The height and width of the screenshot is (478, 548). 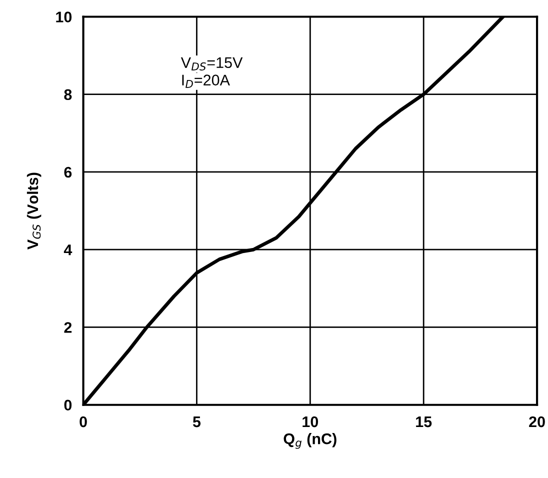 I want to click on x-axis-title: Q$_{g}$ (nC), so click(x=310, y=440).